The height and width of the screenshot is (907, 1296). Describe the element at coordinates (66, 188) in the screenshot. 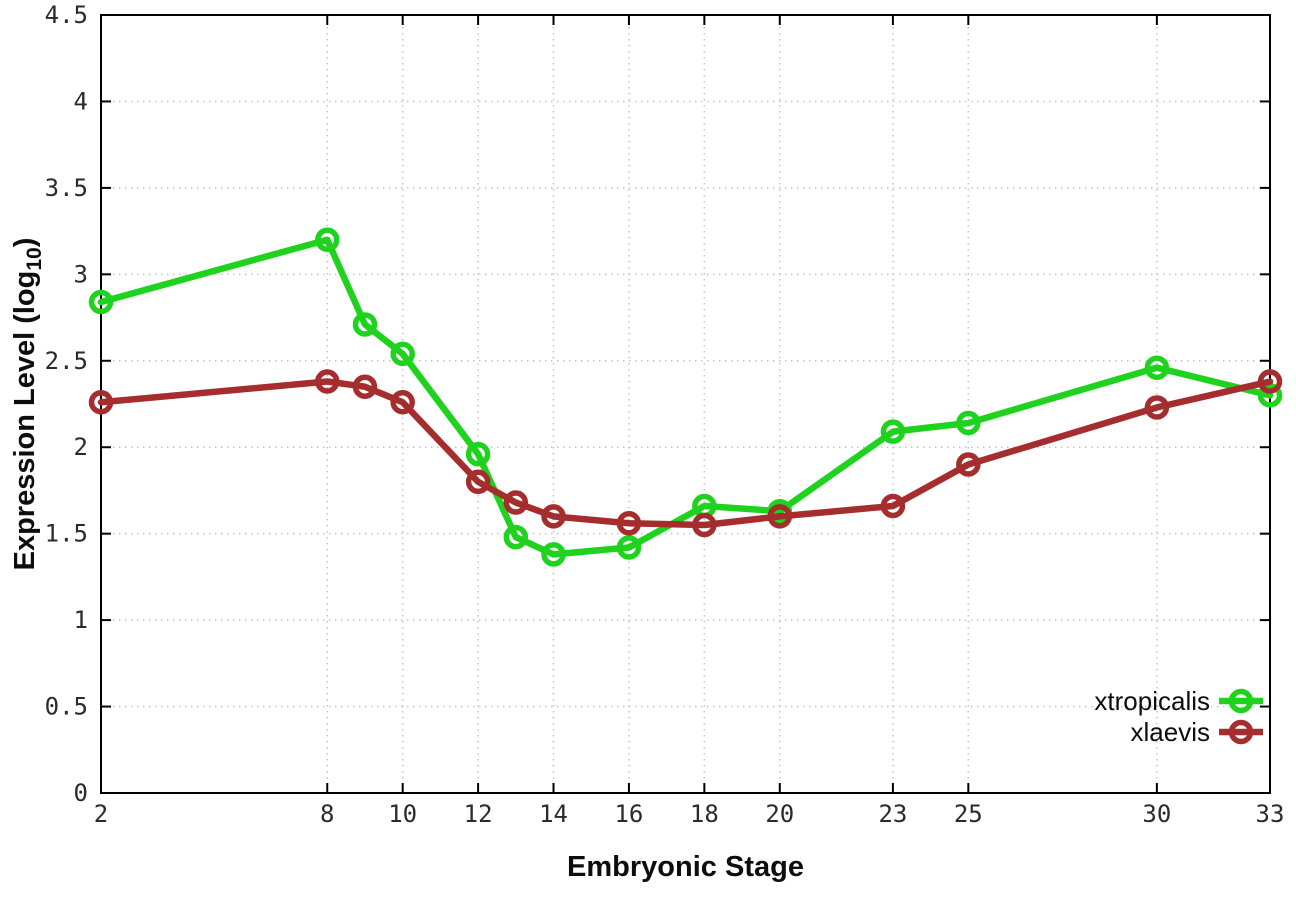

I see `y-tick-label: 3.5` at that location.